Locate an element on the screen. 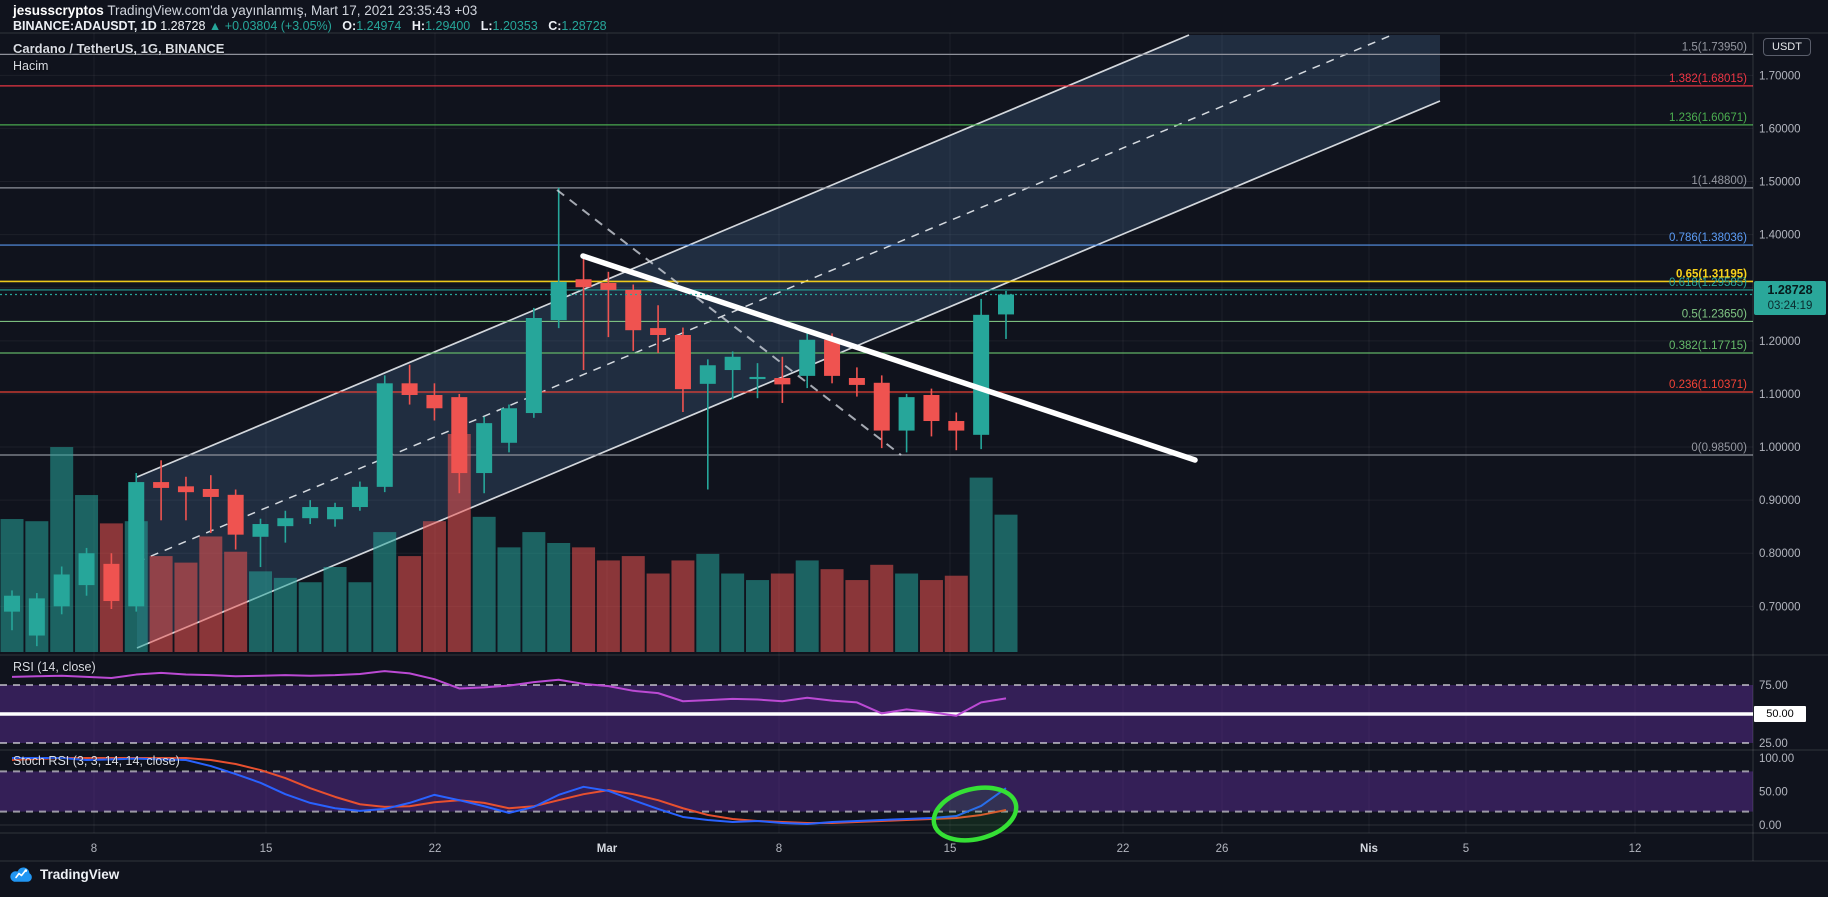 The width and height of the screenshot is (1828, 897). last-price: 1.28728 is located at coordinates (183, 26).